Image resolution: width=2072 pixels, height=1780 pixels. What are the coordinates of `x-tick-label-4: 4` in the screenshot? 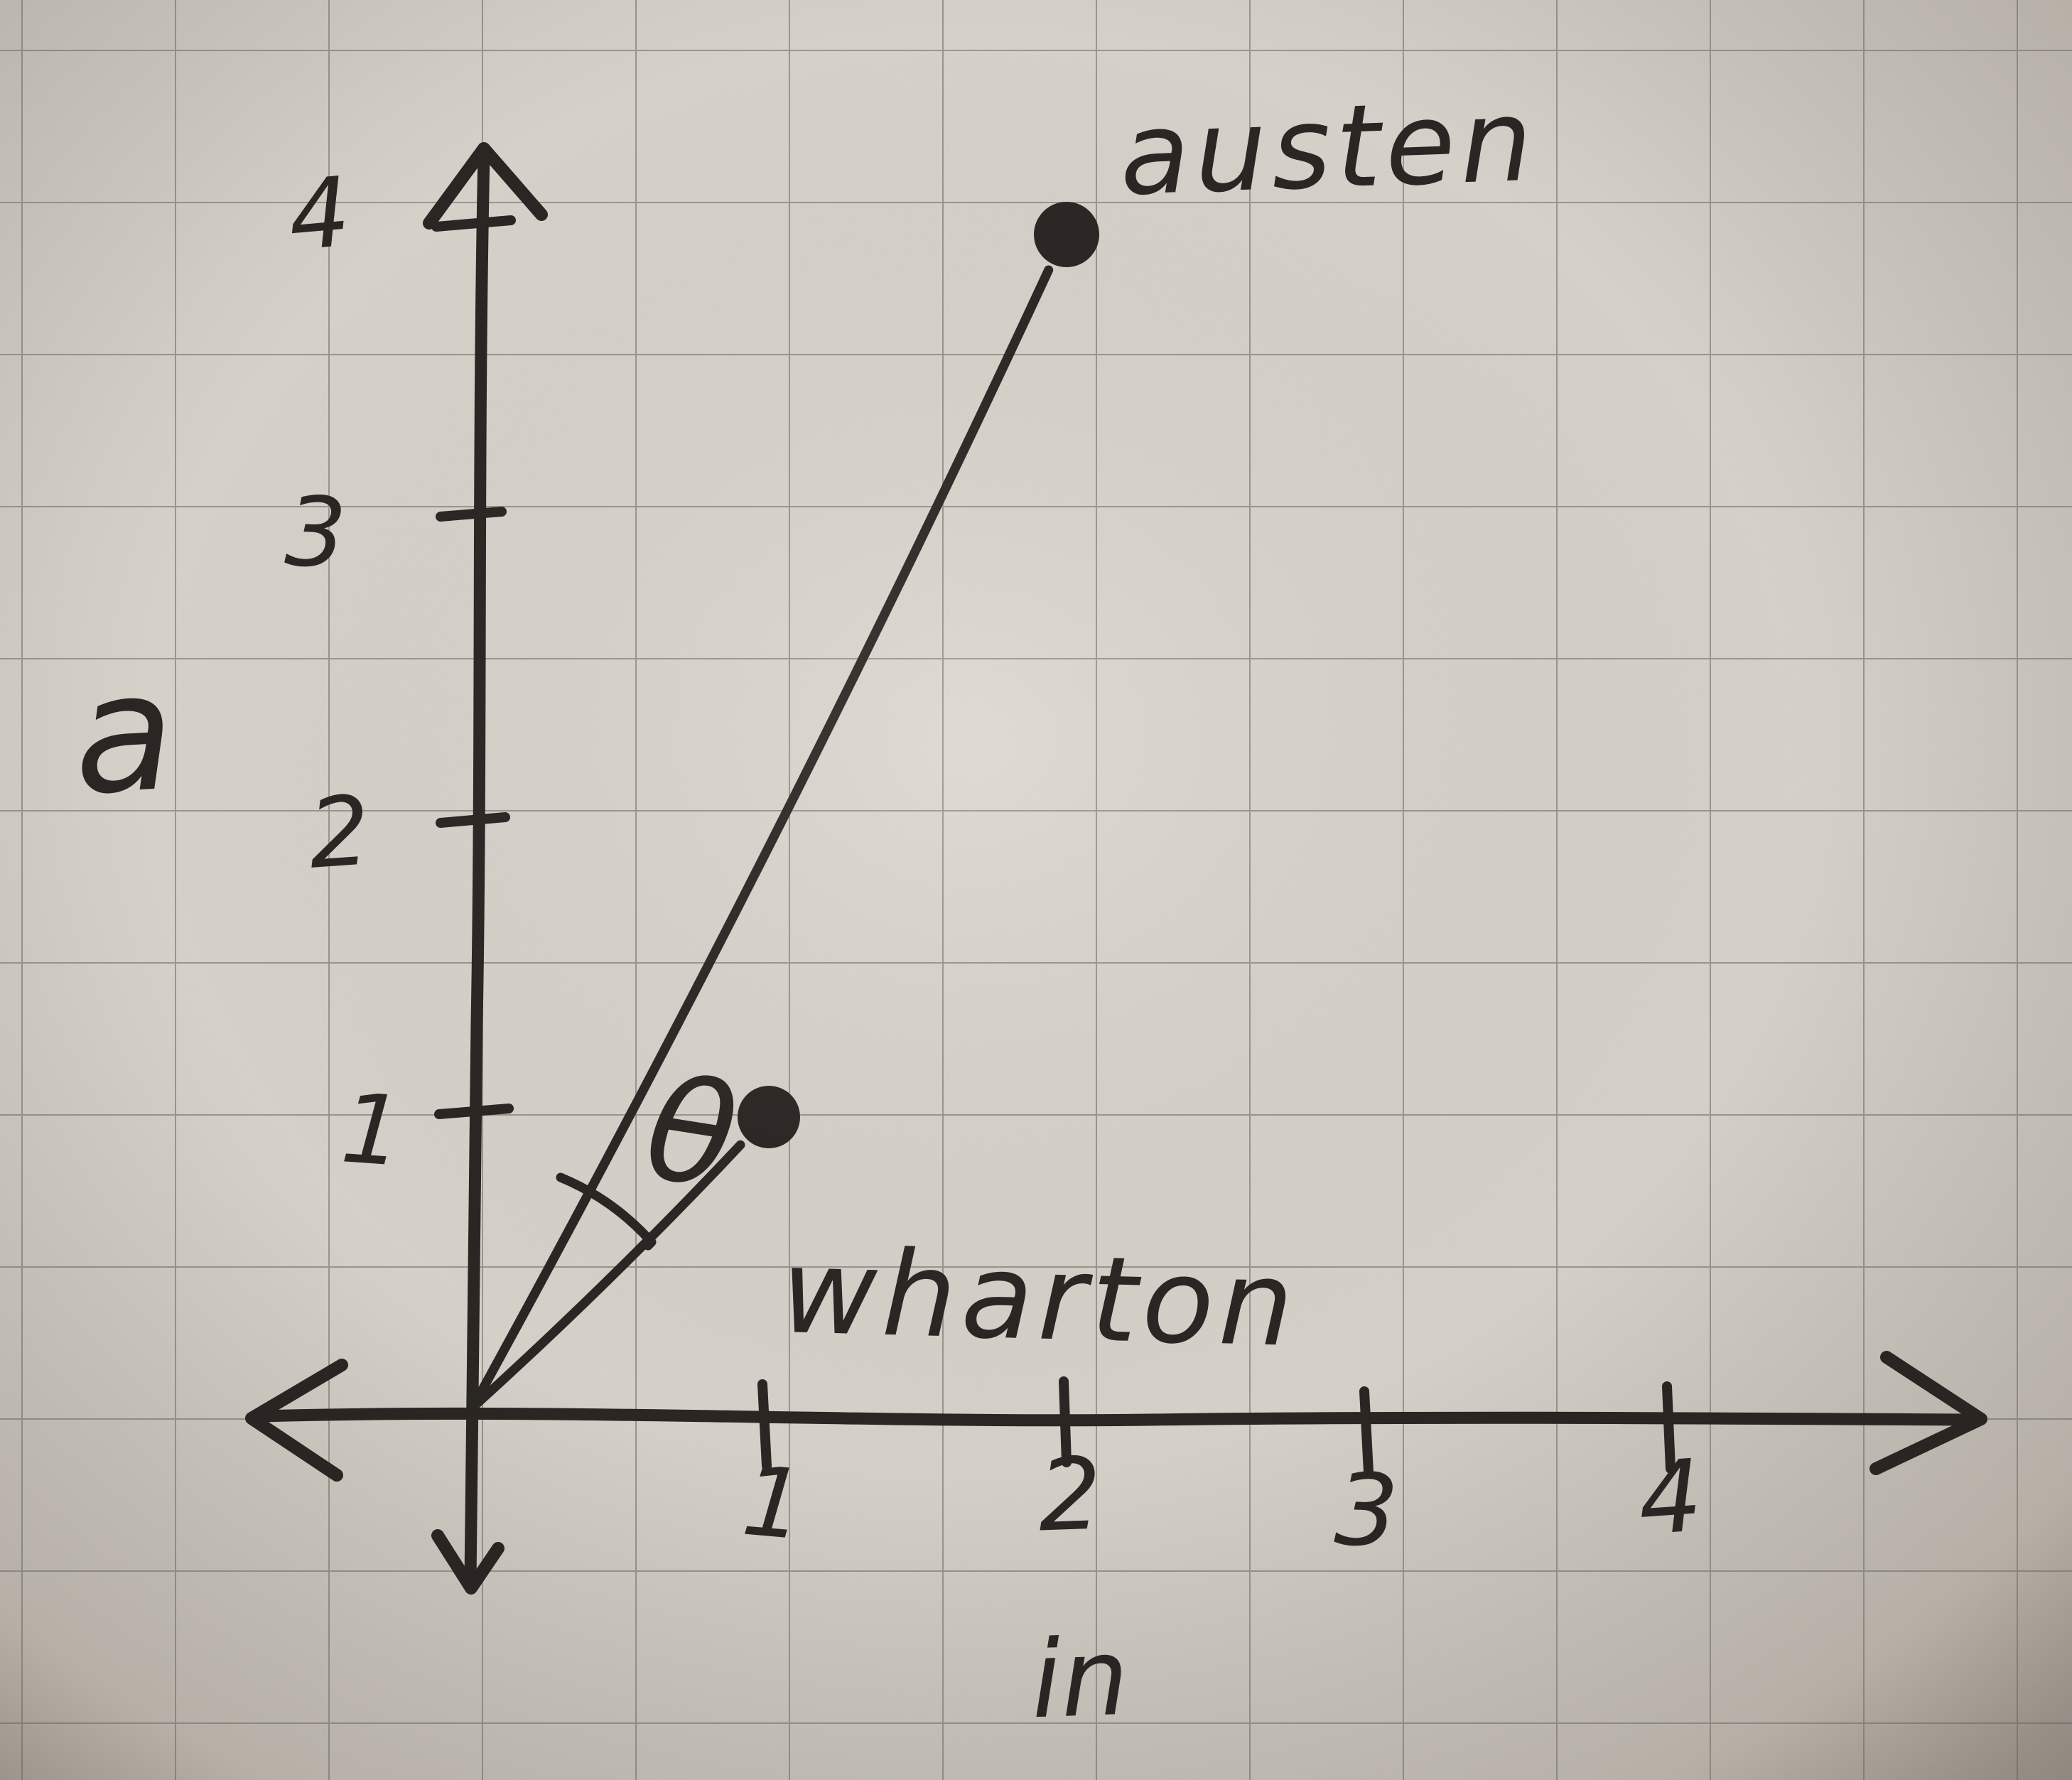 It's located at (1669, 1498).